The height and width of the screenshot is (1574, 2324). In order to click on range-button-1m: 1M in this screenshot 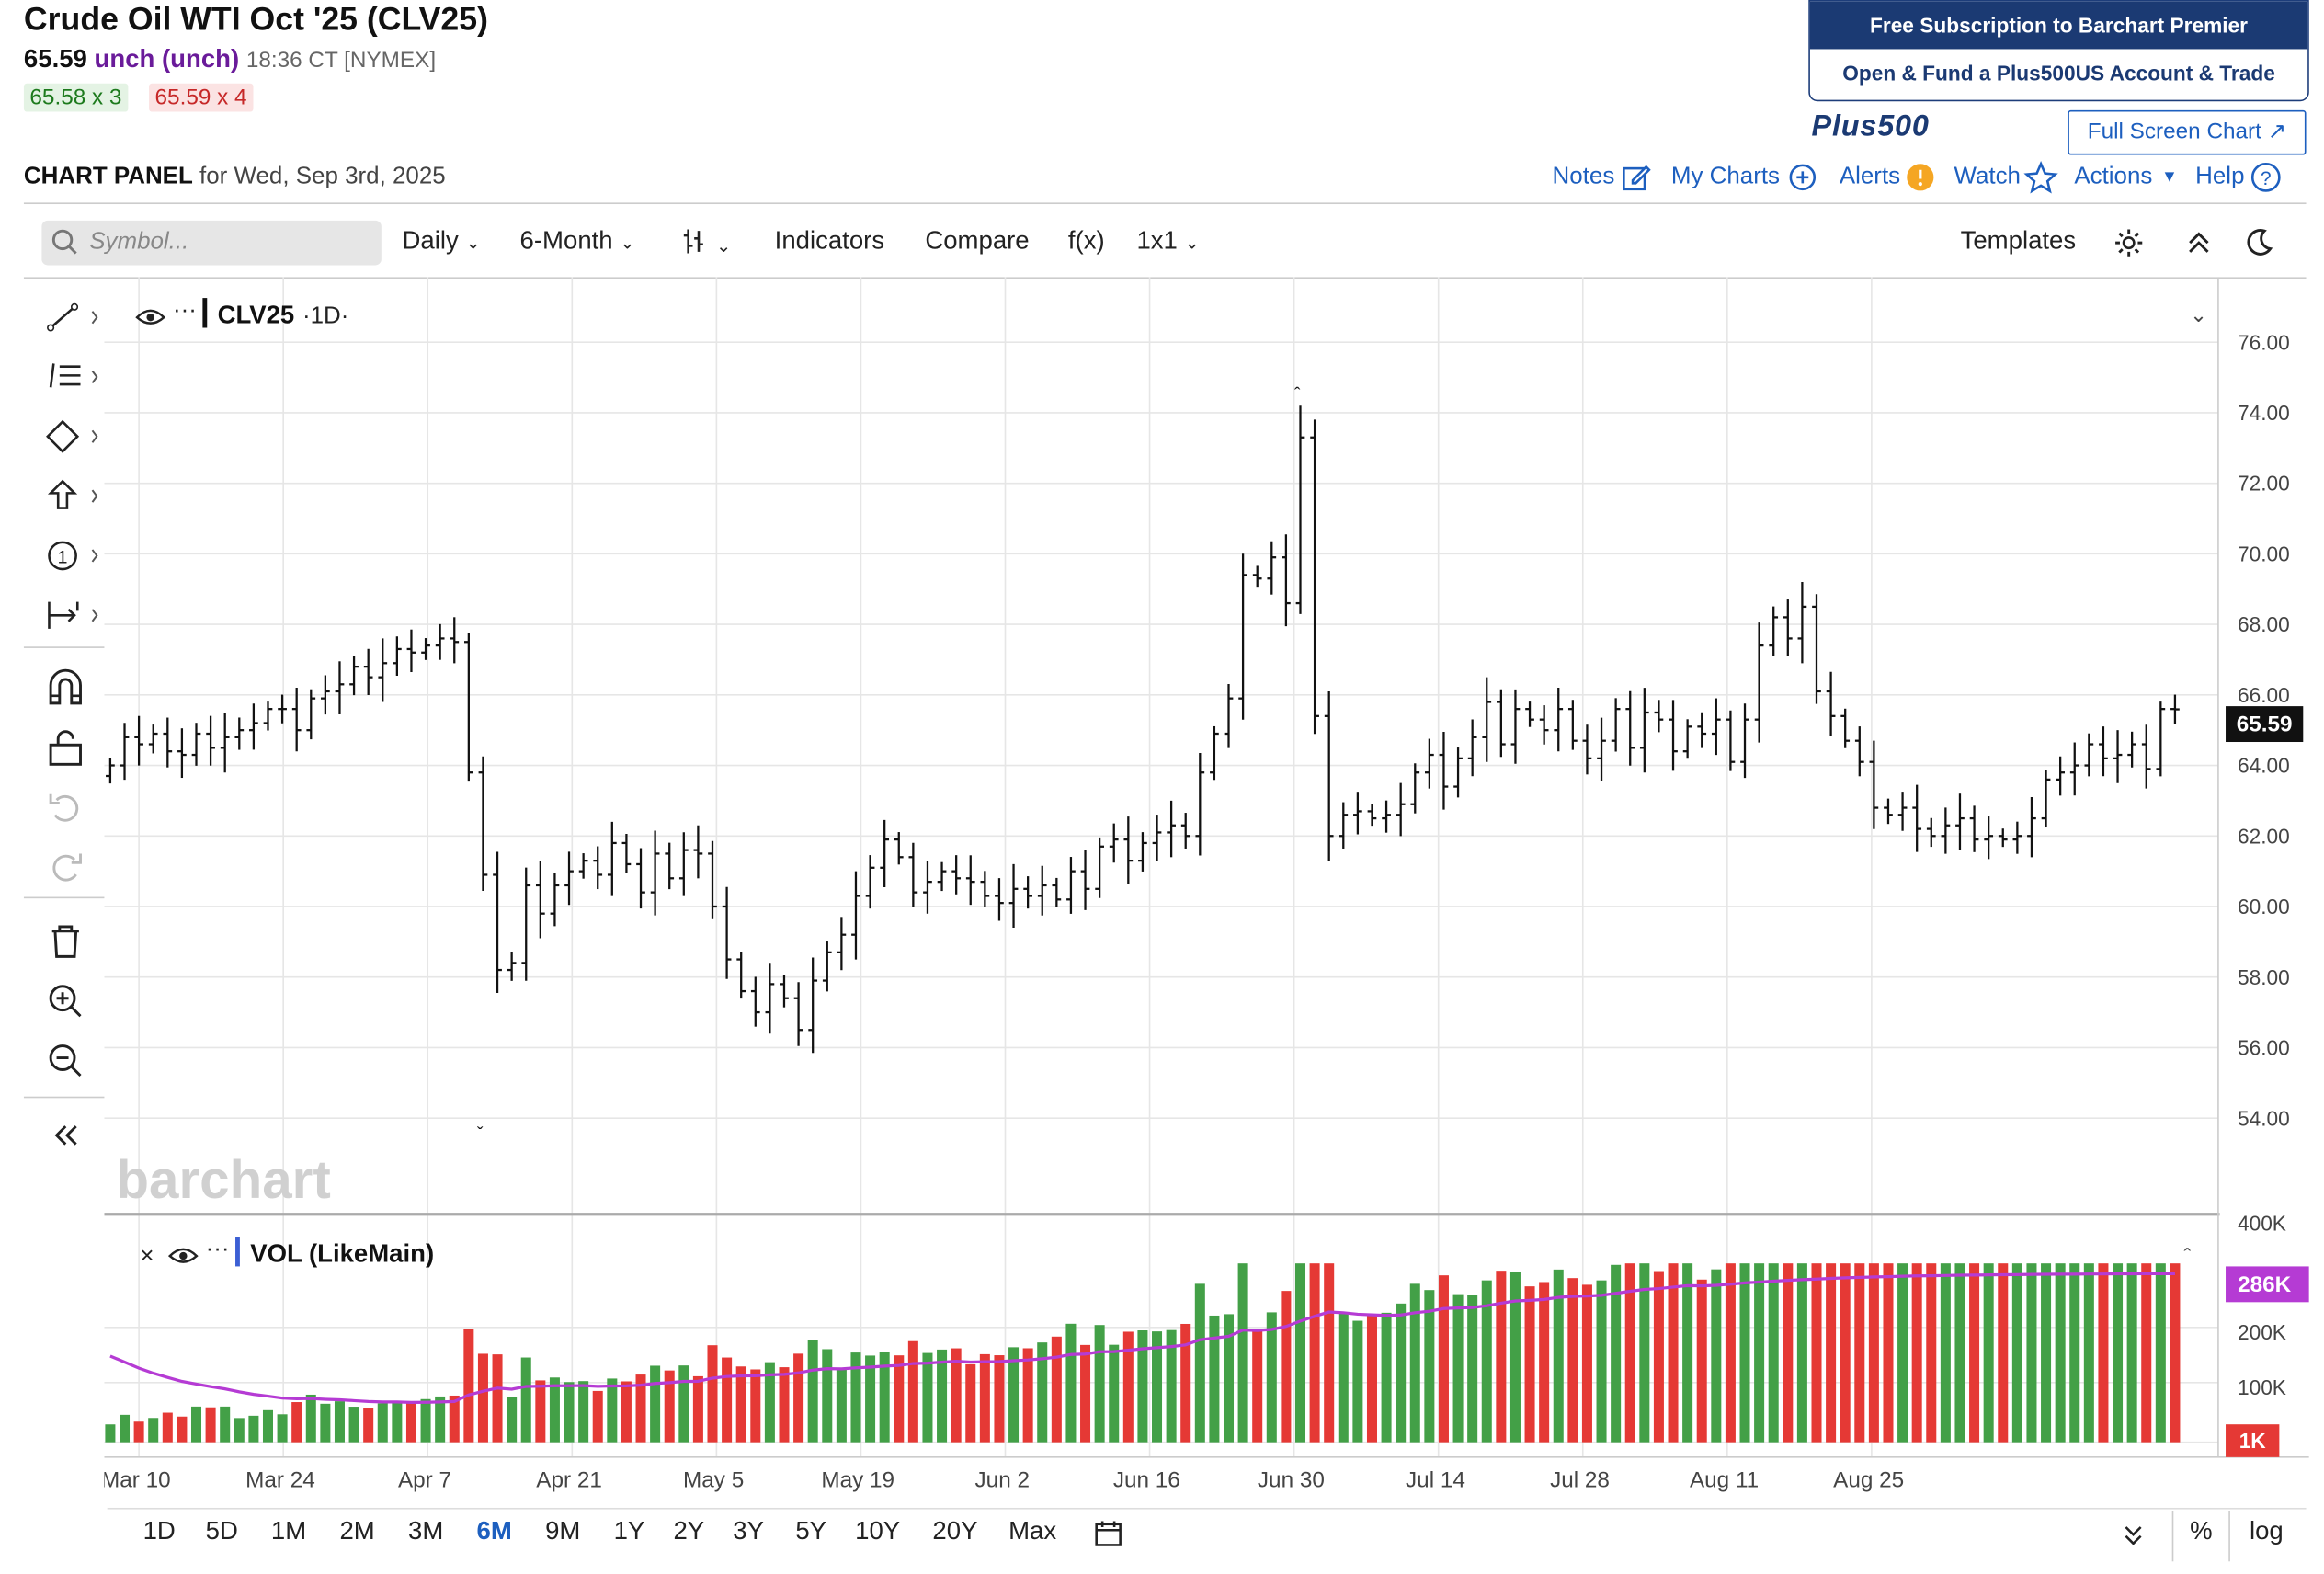, I will do `click(289, 1530)`.